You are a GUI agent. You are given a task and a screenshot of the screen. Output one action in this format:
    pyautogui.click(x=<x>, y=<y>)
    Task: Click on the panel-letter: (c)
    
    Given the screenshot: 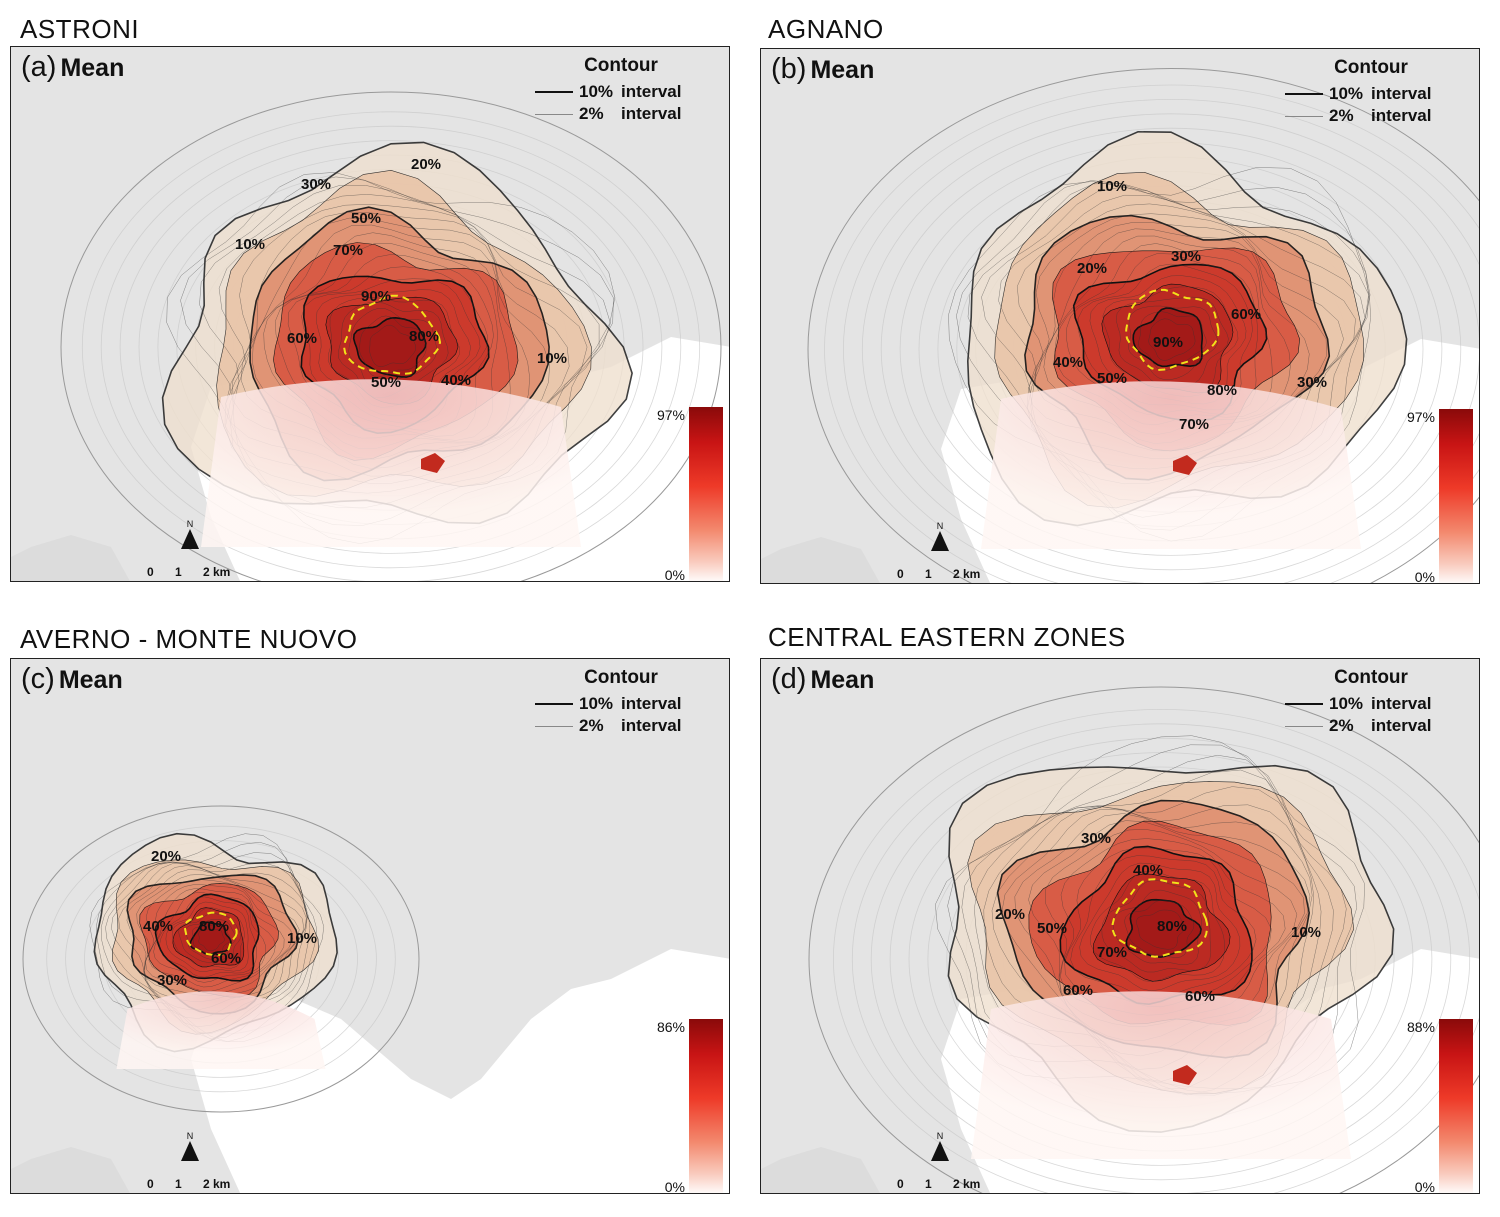 What is the action you would take?
    pyautogui.click(x=38, y=679)
    